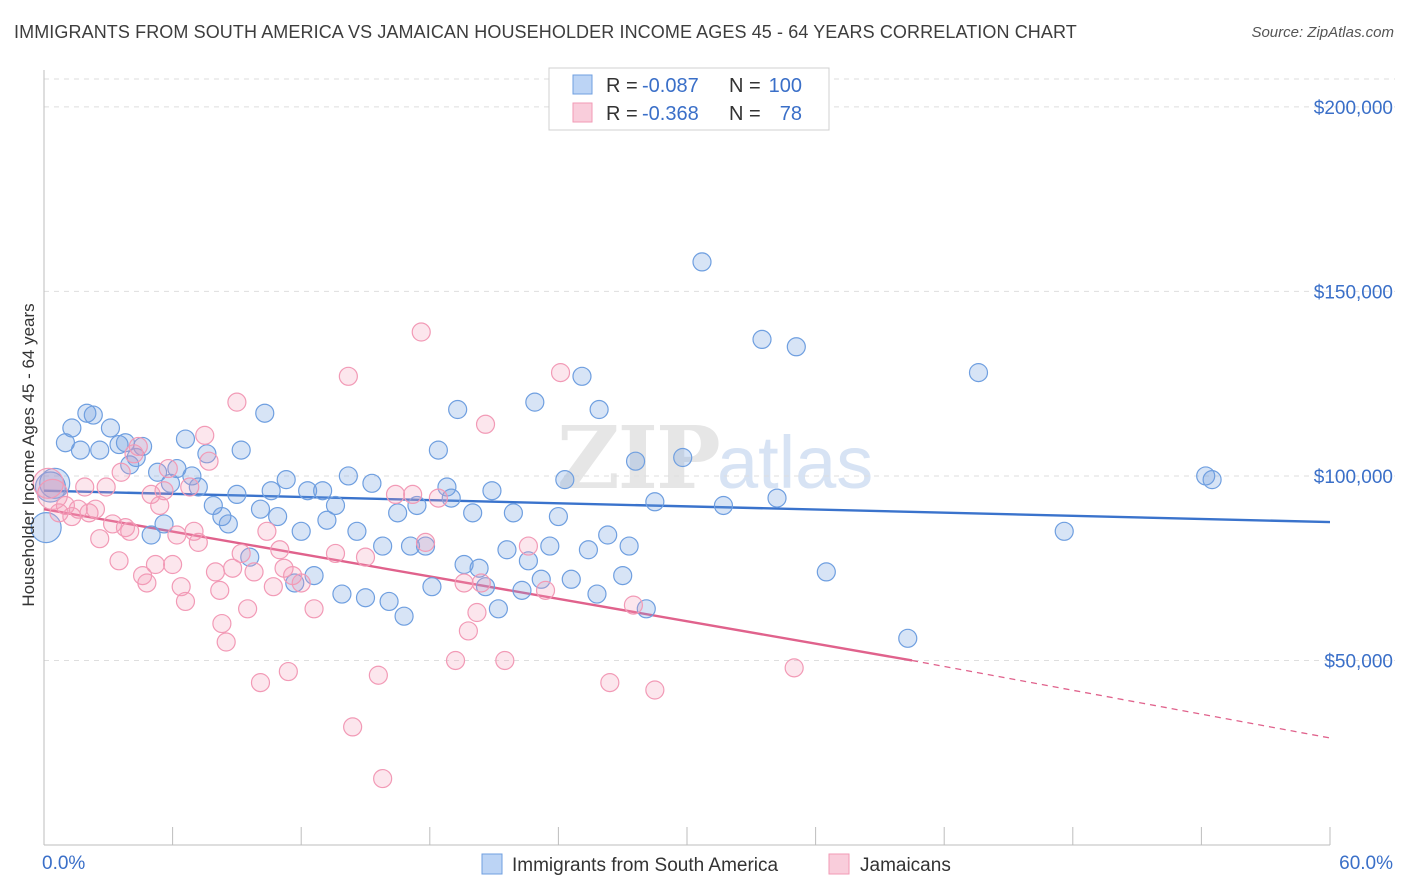 The height and width of the screenshot is (892, 1406). I want to click on y-tick-label: $200,000, so click(1353, 108).